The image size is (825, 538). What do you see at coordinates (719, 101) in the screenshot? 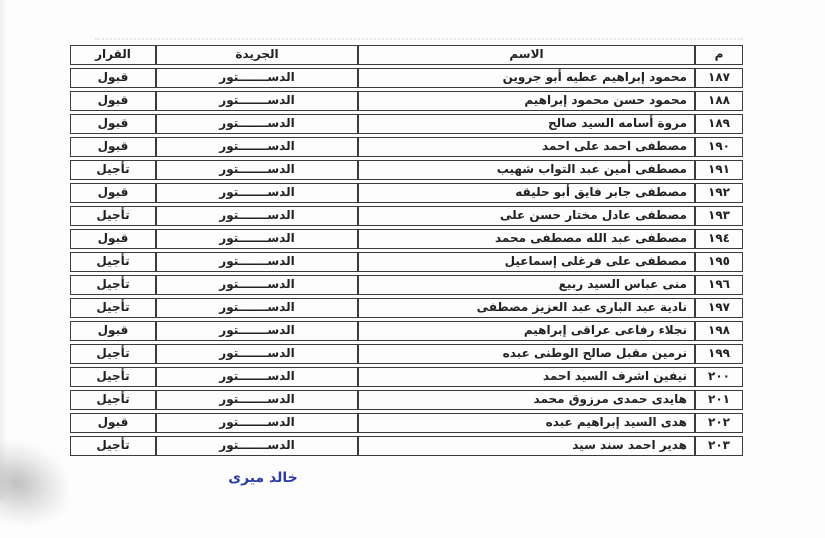
I see `cell-index: ١٨٨` at bounding box center [719, 101].